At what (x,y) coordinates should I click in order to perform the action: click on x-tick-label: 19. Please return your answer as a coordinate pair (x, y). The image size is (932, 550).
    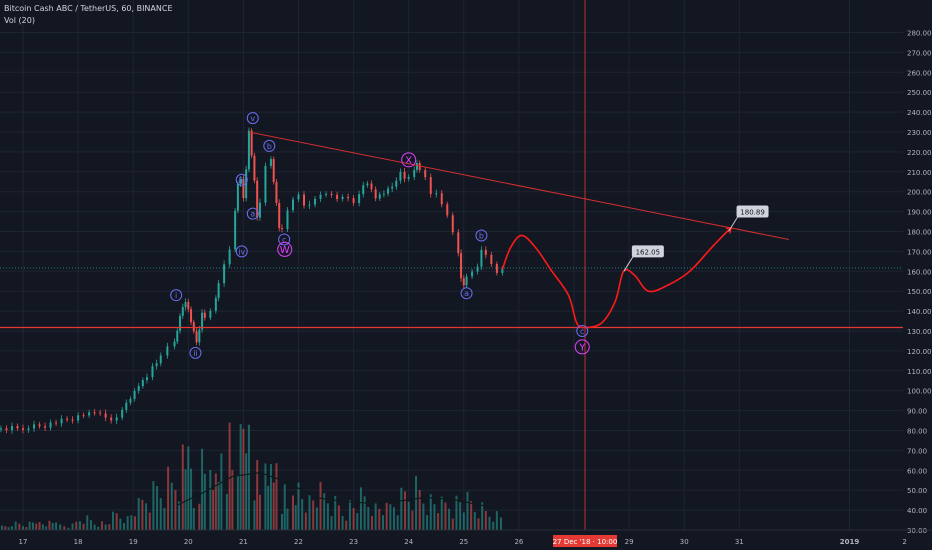
    Looking at the image, I should click on (133, 542).